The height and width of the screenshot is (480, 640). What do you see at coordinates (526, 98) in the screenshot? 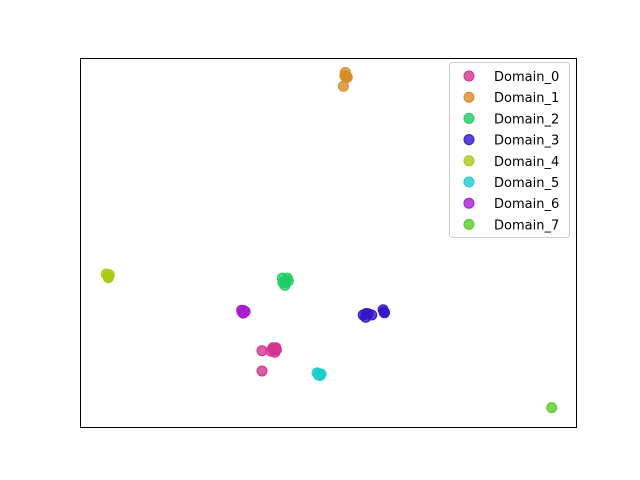
I see `legend-label-Domain_1: Domain_1` at bounding box center [526, 98].